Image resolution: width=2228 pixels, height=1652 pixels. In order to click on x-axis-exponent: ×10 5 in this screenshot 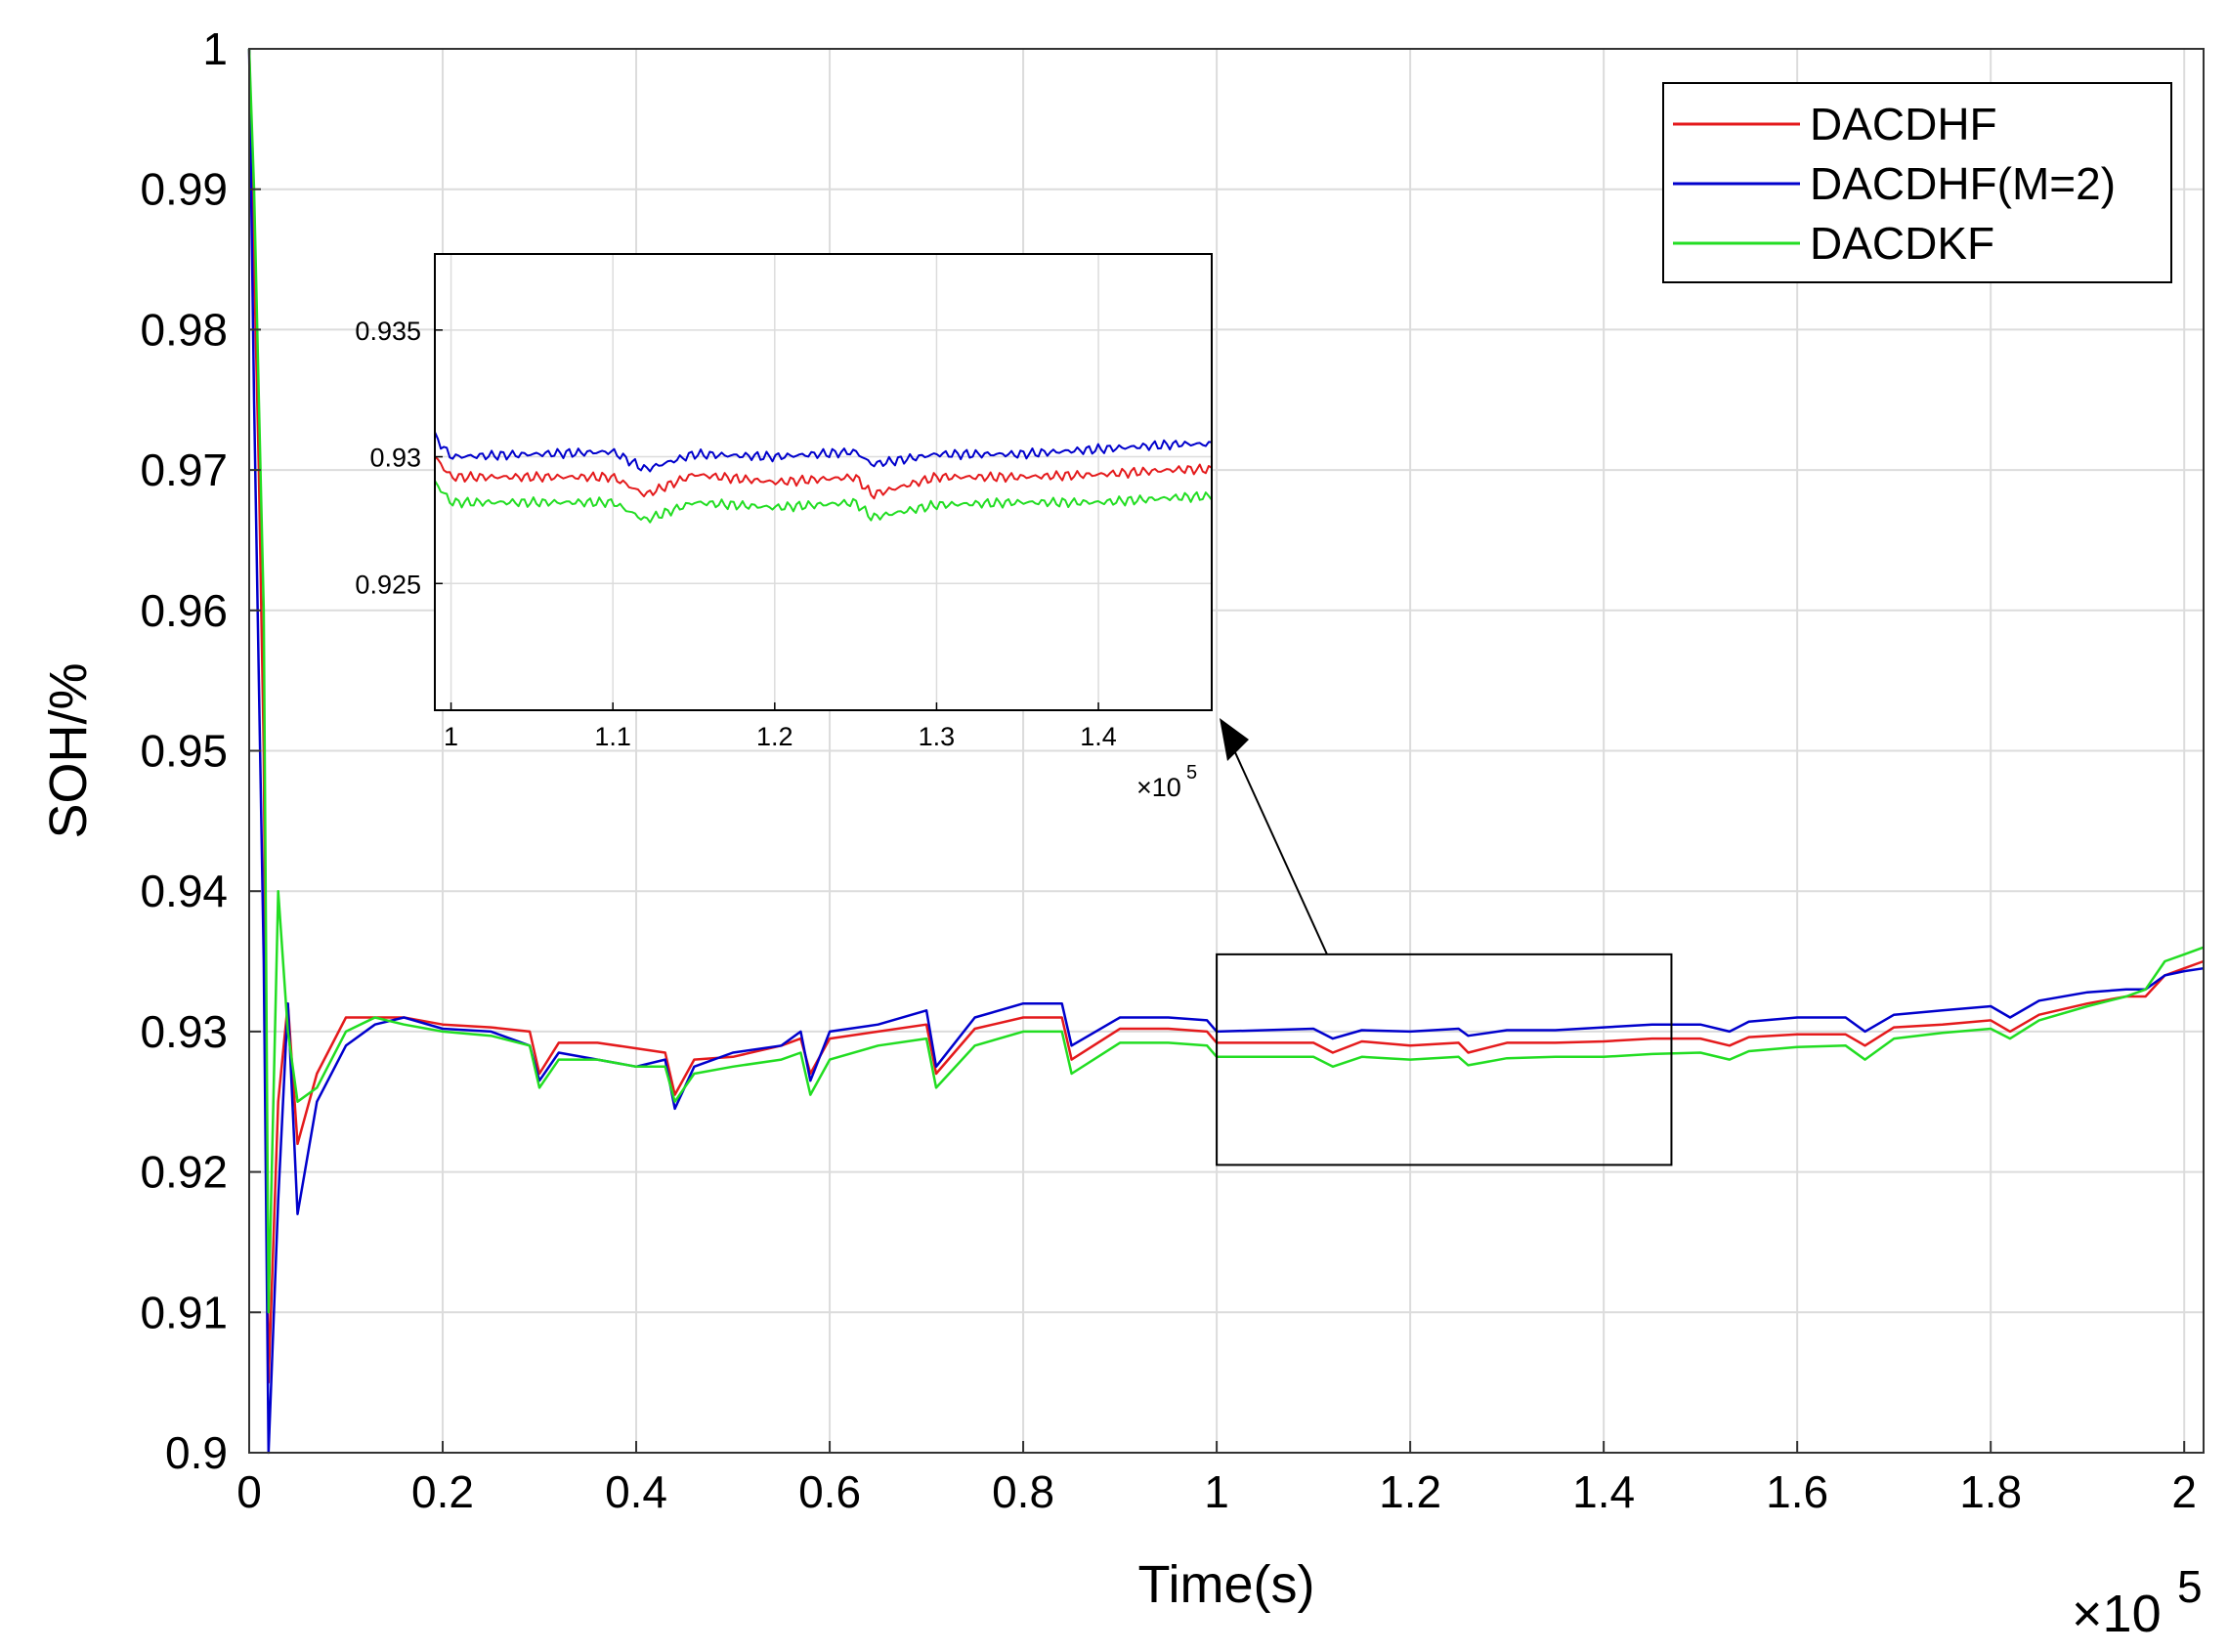, I will do `click(2137, 1602)`.